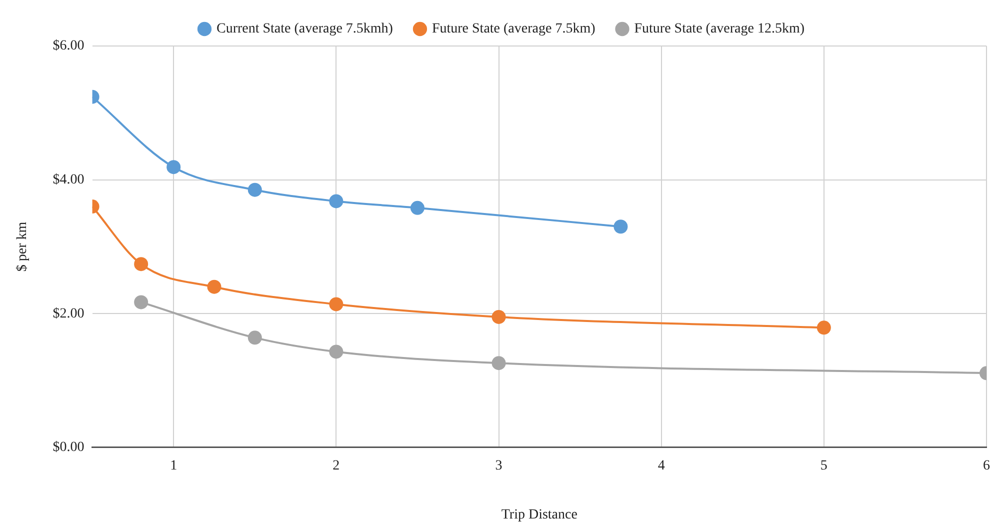  I want to click on y-tick-label: $0.00, so click(68, 448).